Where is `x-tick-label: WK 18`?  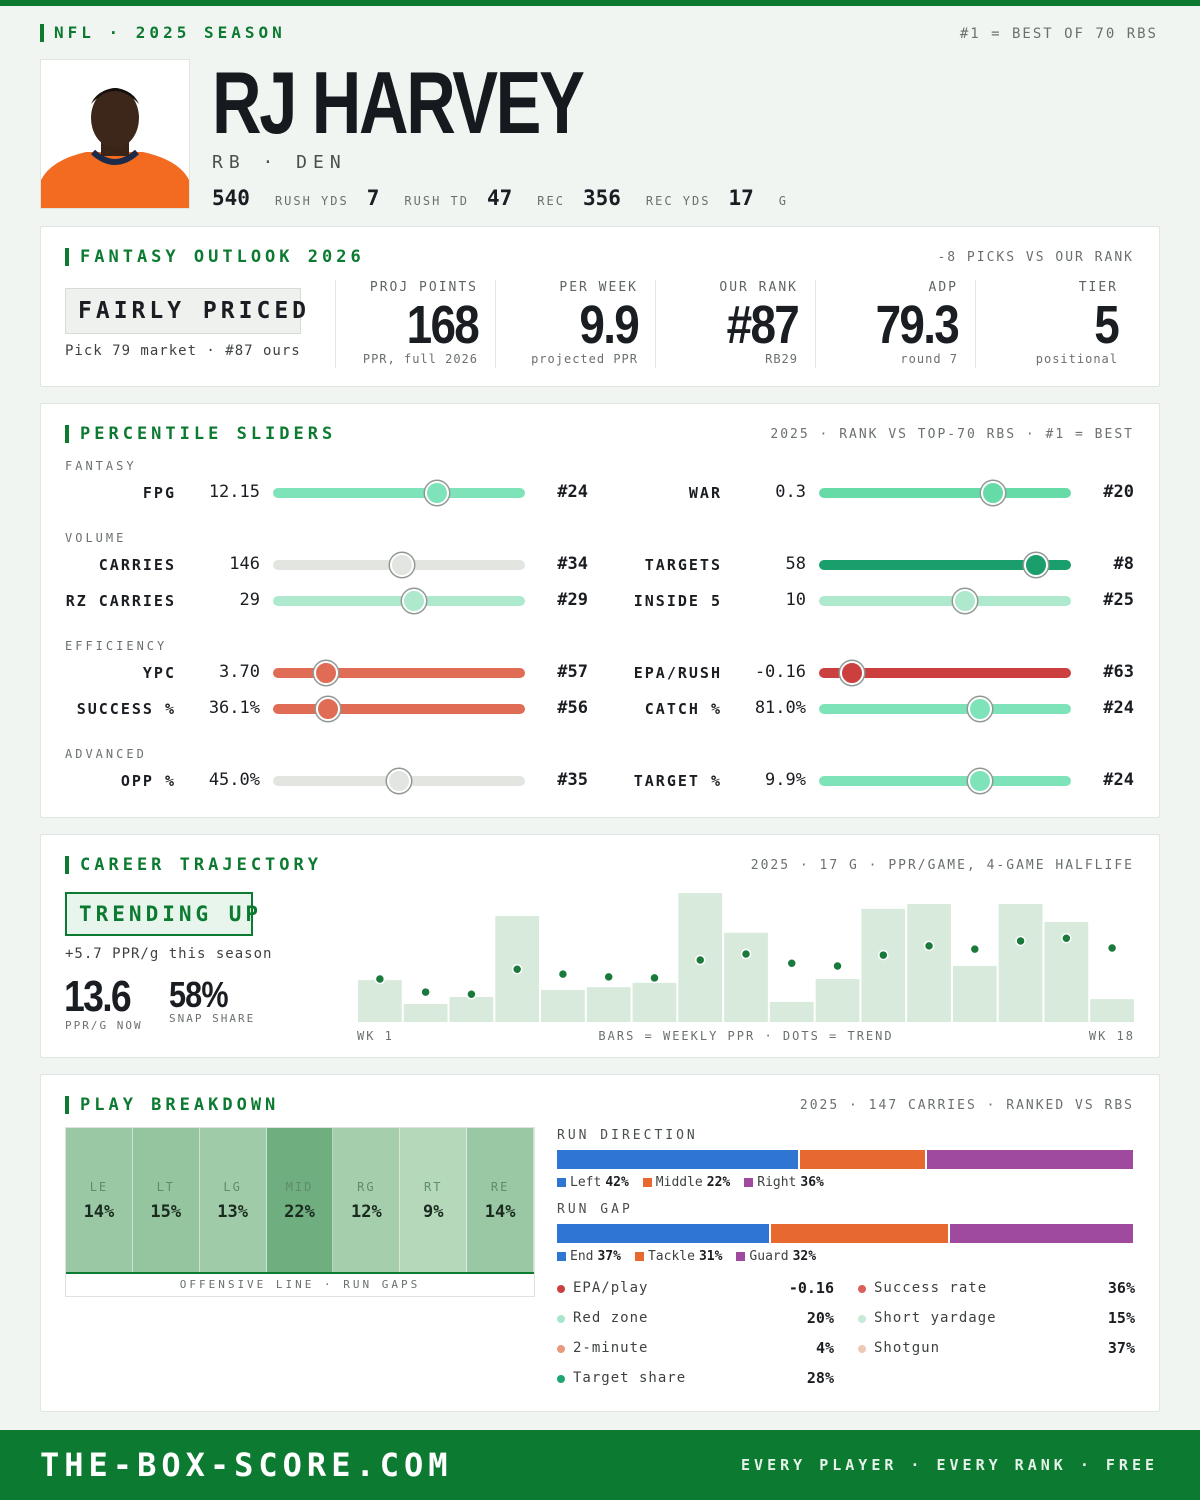
x-tick-label: WK 18 is located at coordinates (1112, 1036).